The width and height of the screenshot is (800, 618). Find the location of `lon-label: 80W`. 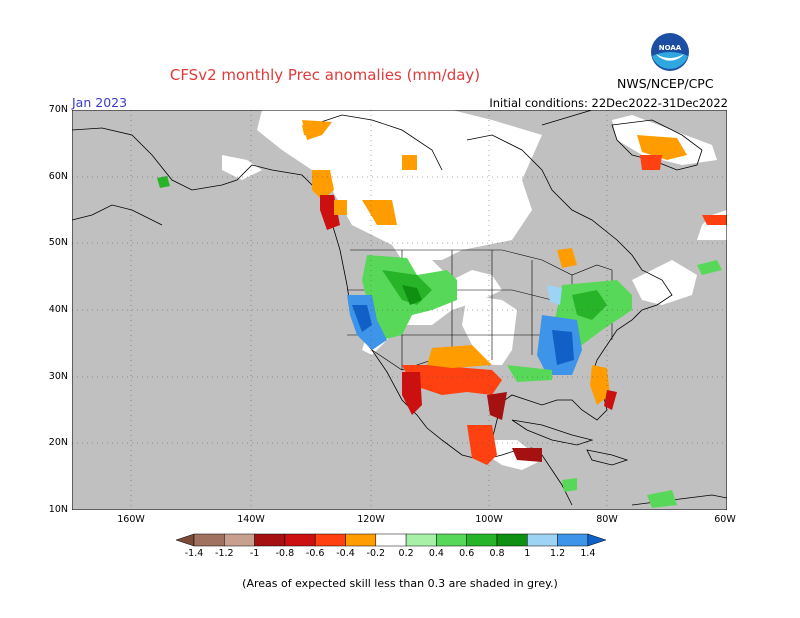

lon-label: 80W is located at coordinates (607, 519).